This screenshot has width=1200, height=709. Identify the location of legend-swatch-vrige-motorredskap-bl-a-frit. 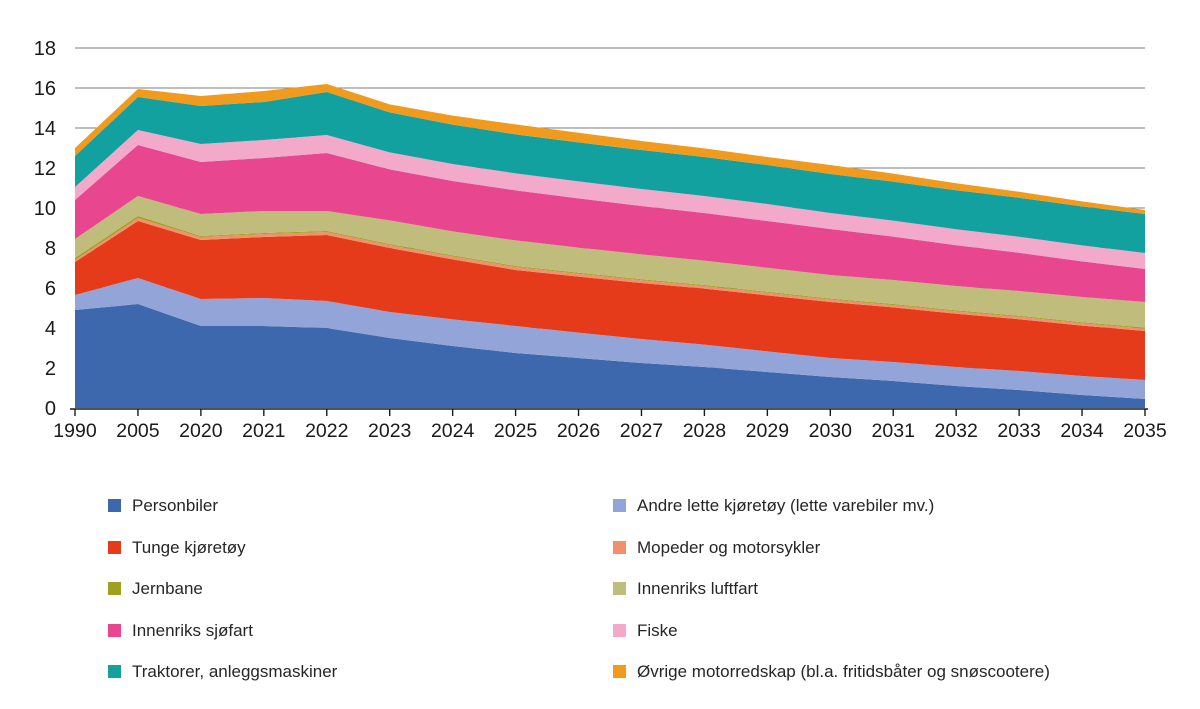
(619, 672).